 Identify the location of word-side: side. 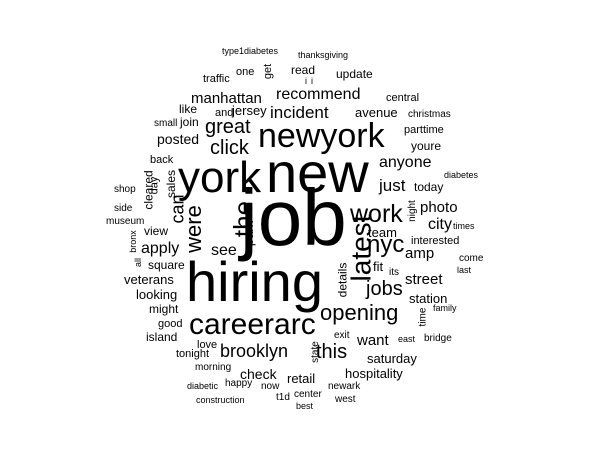
(123, 208).